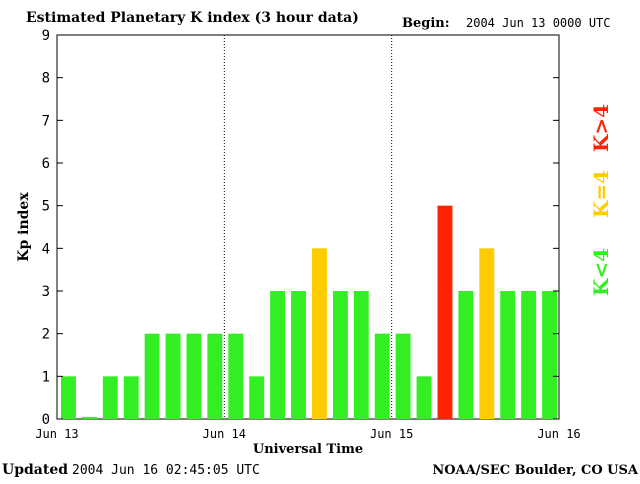 The image size is (640, 484). Describe the element at coordinates (224, 434) in the screenshot. I see `x-tick-label: Jun 14` at that location.